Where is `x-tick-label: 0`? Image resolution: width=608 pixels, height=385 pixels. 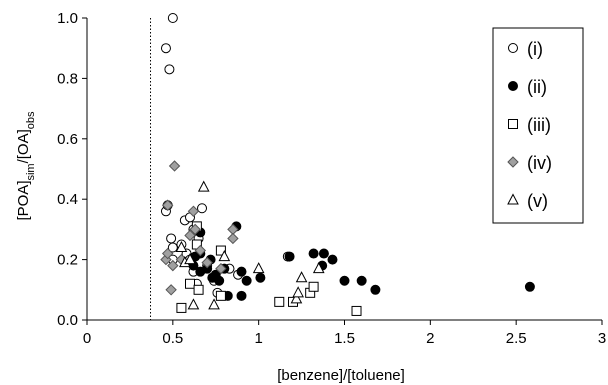 x-tick-label: 0 is located at coordinates (87, 338).